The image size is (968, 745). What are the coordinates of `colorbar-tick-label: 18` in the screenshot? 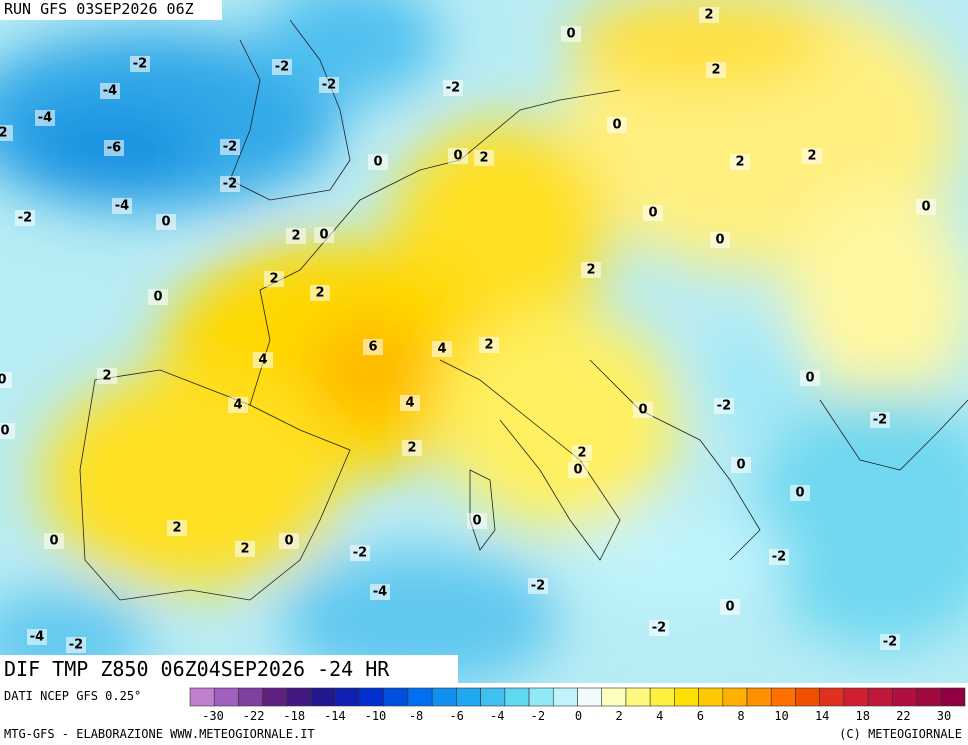 It's located at (863, 716).